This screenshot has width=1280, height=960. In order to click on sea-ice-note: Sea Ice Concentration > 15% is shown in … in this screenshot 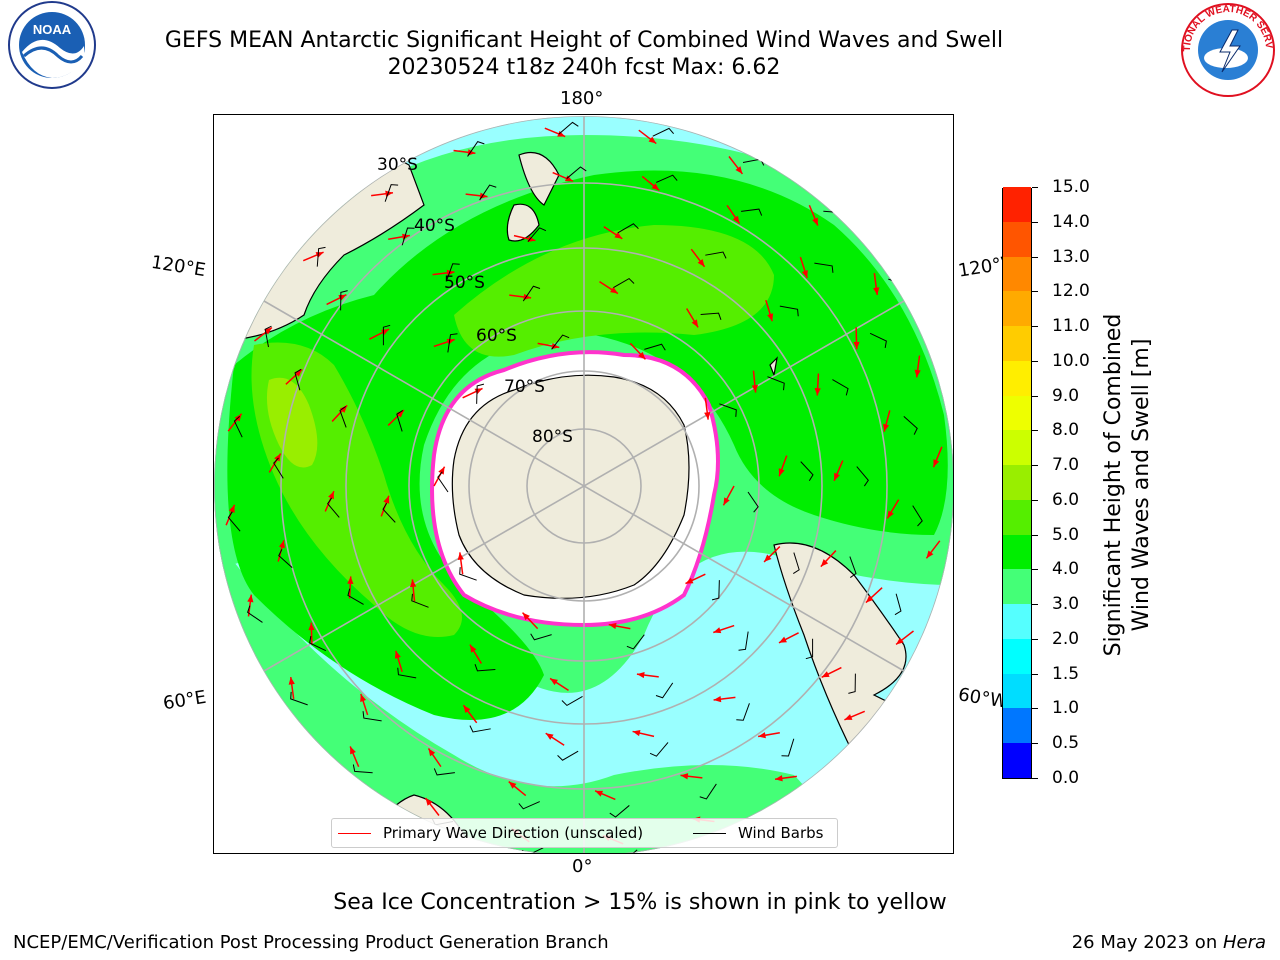, I will do `click(640, 902)`.